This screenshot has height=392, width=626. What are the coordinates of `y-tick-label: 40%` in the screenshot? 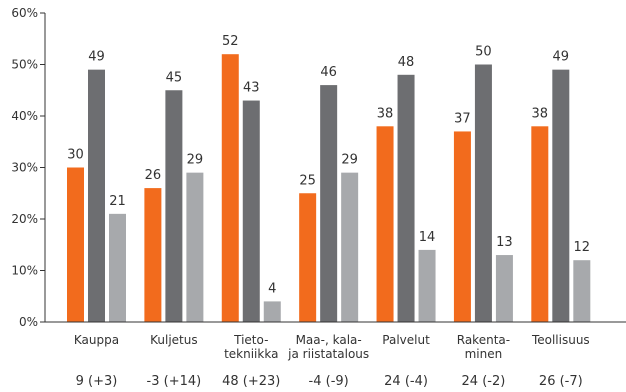 It's located at (24, 116).